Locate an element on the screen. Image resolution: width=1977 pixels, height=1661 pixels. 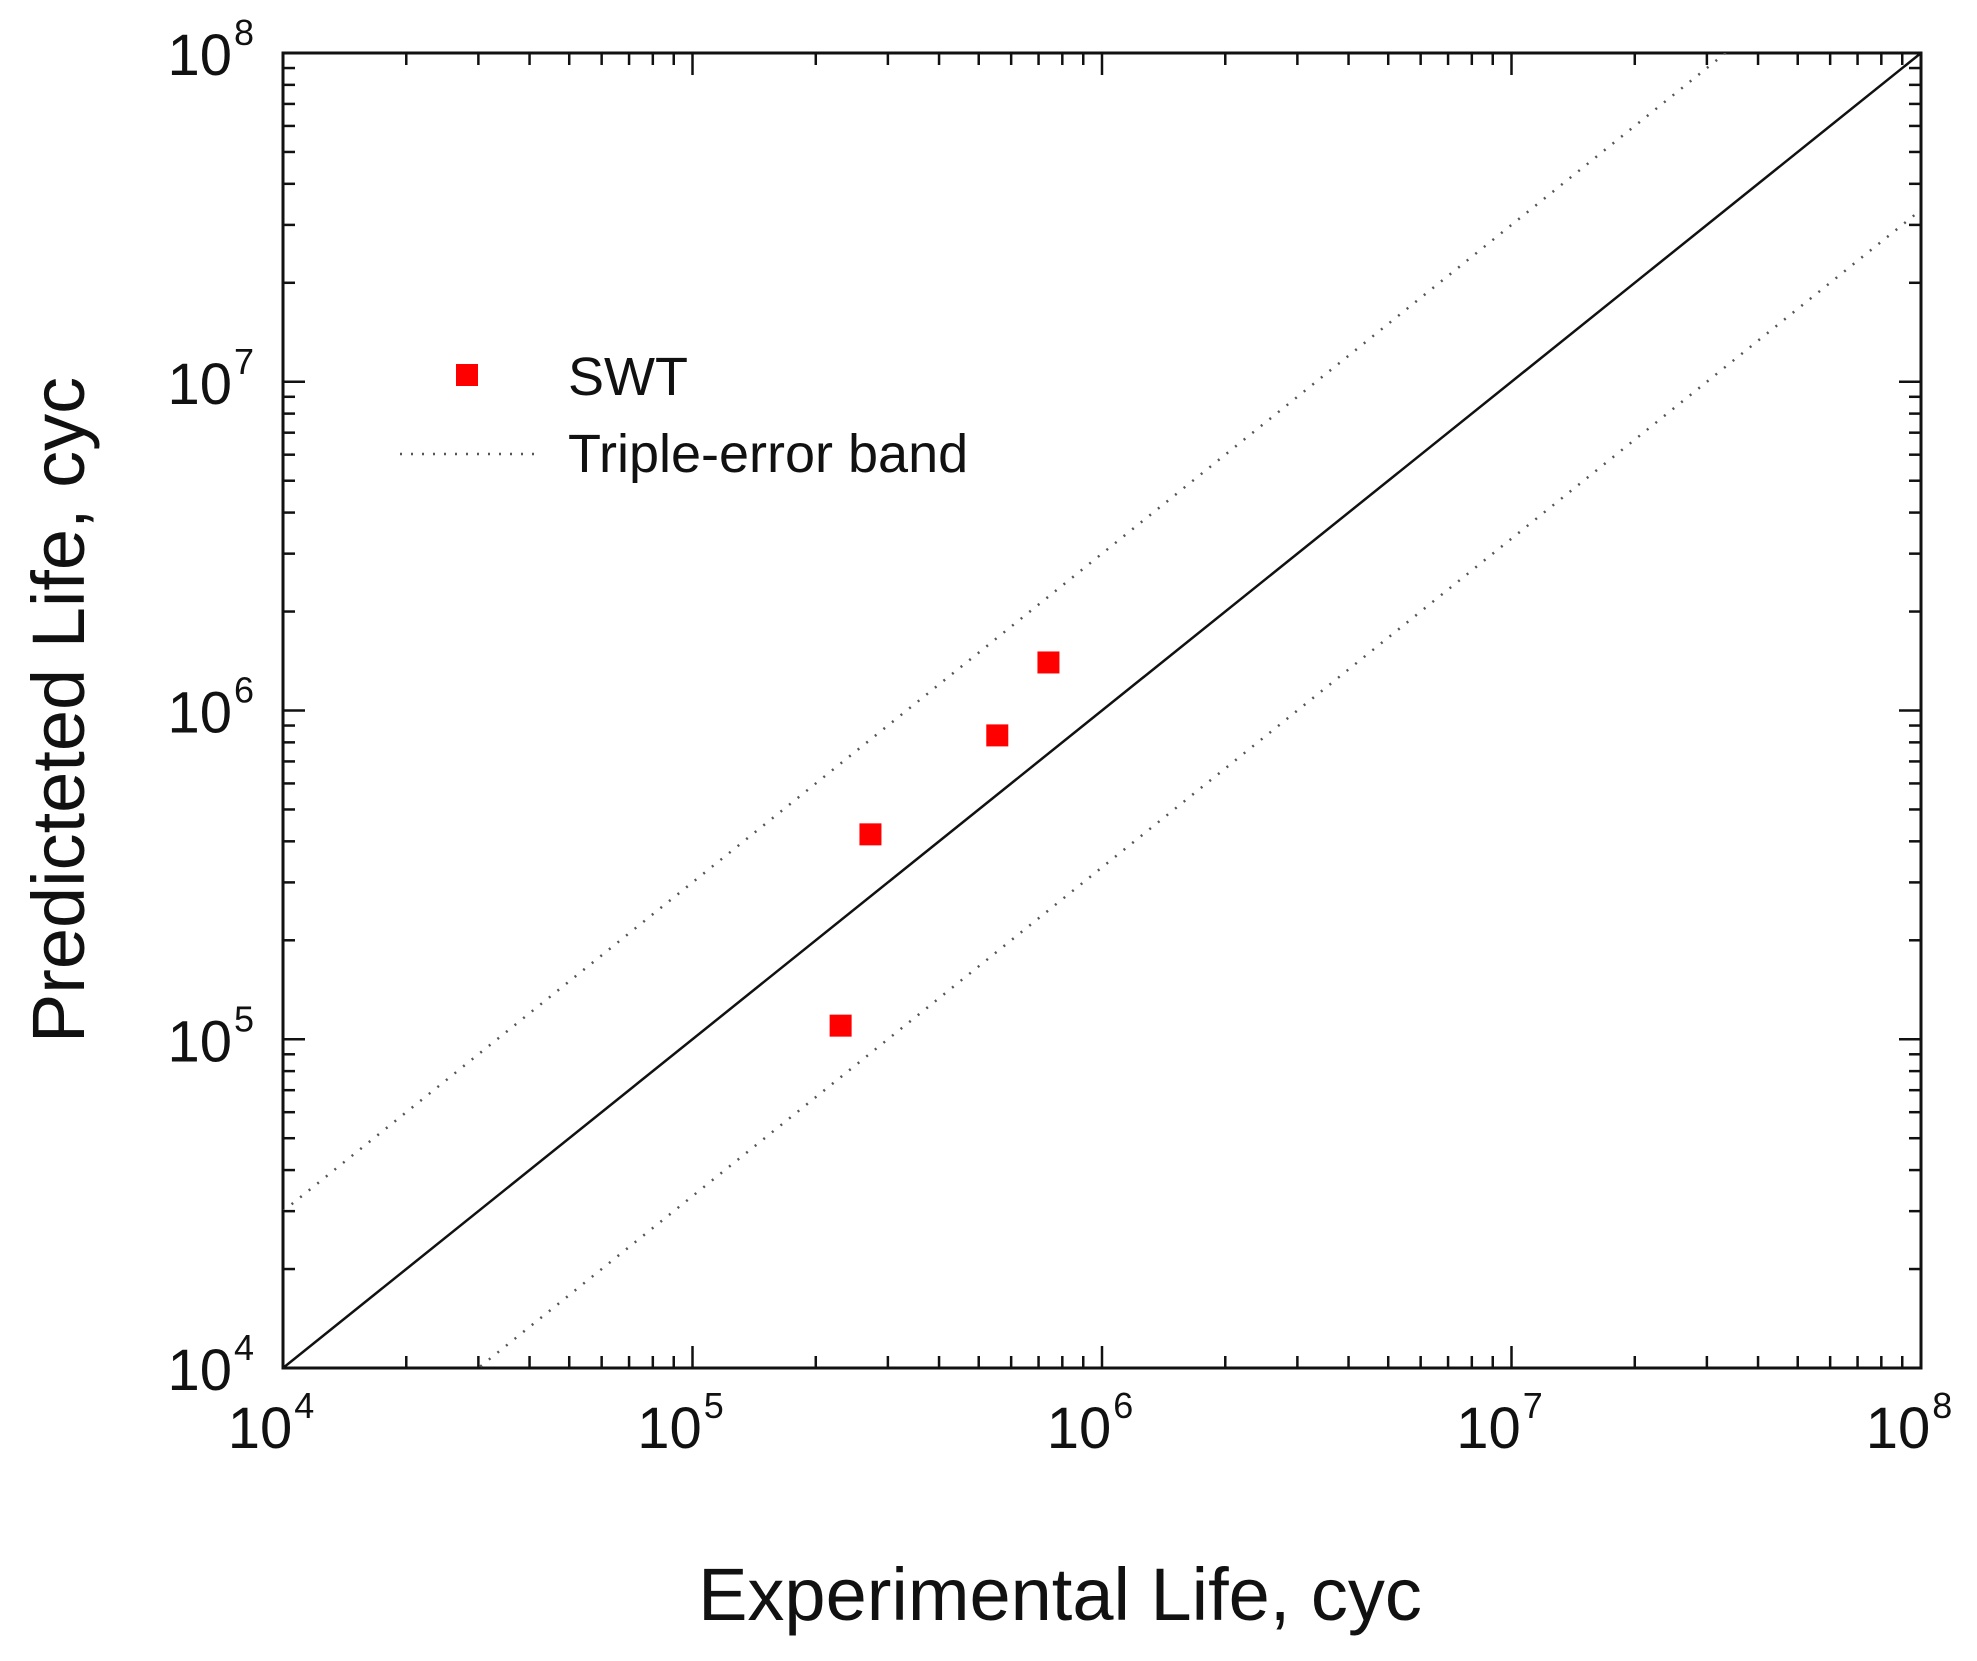
legend: SWT Triple-error band is located at coordinates (684, 415).